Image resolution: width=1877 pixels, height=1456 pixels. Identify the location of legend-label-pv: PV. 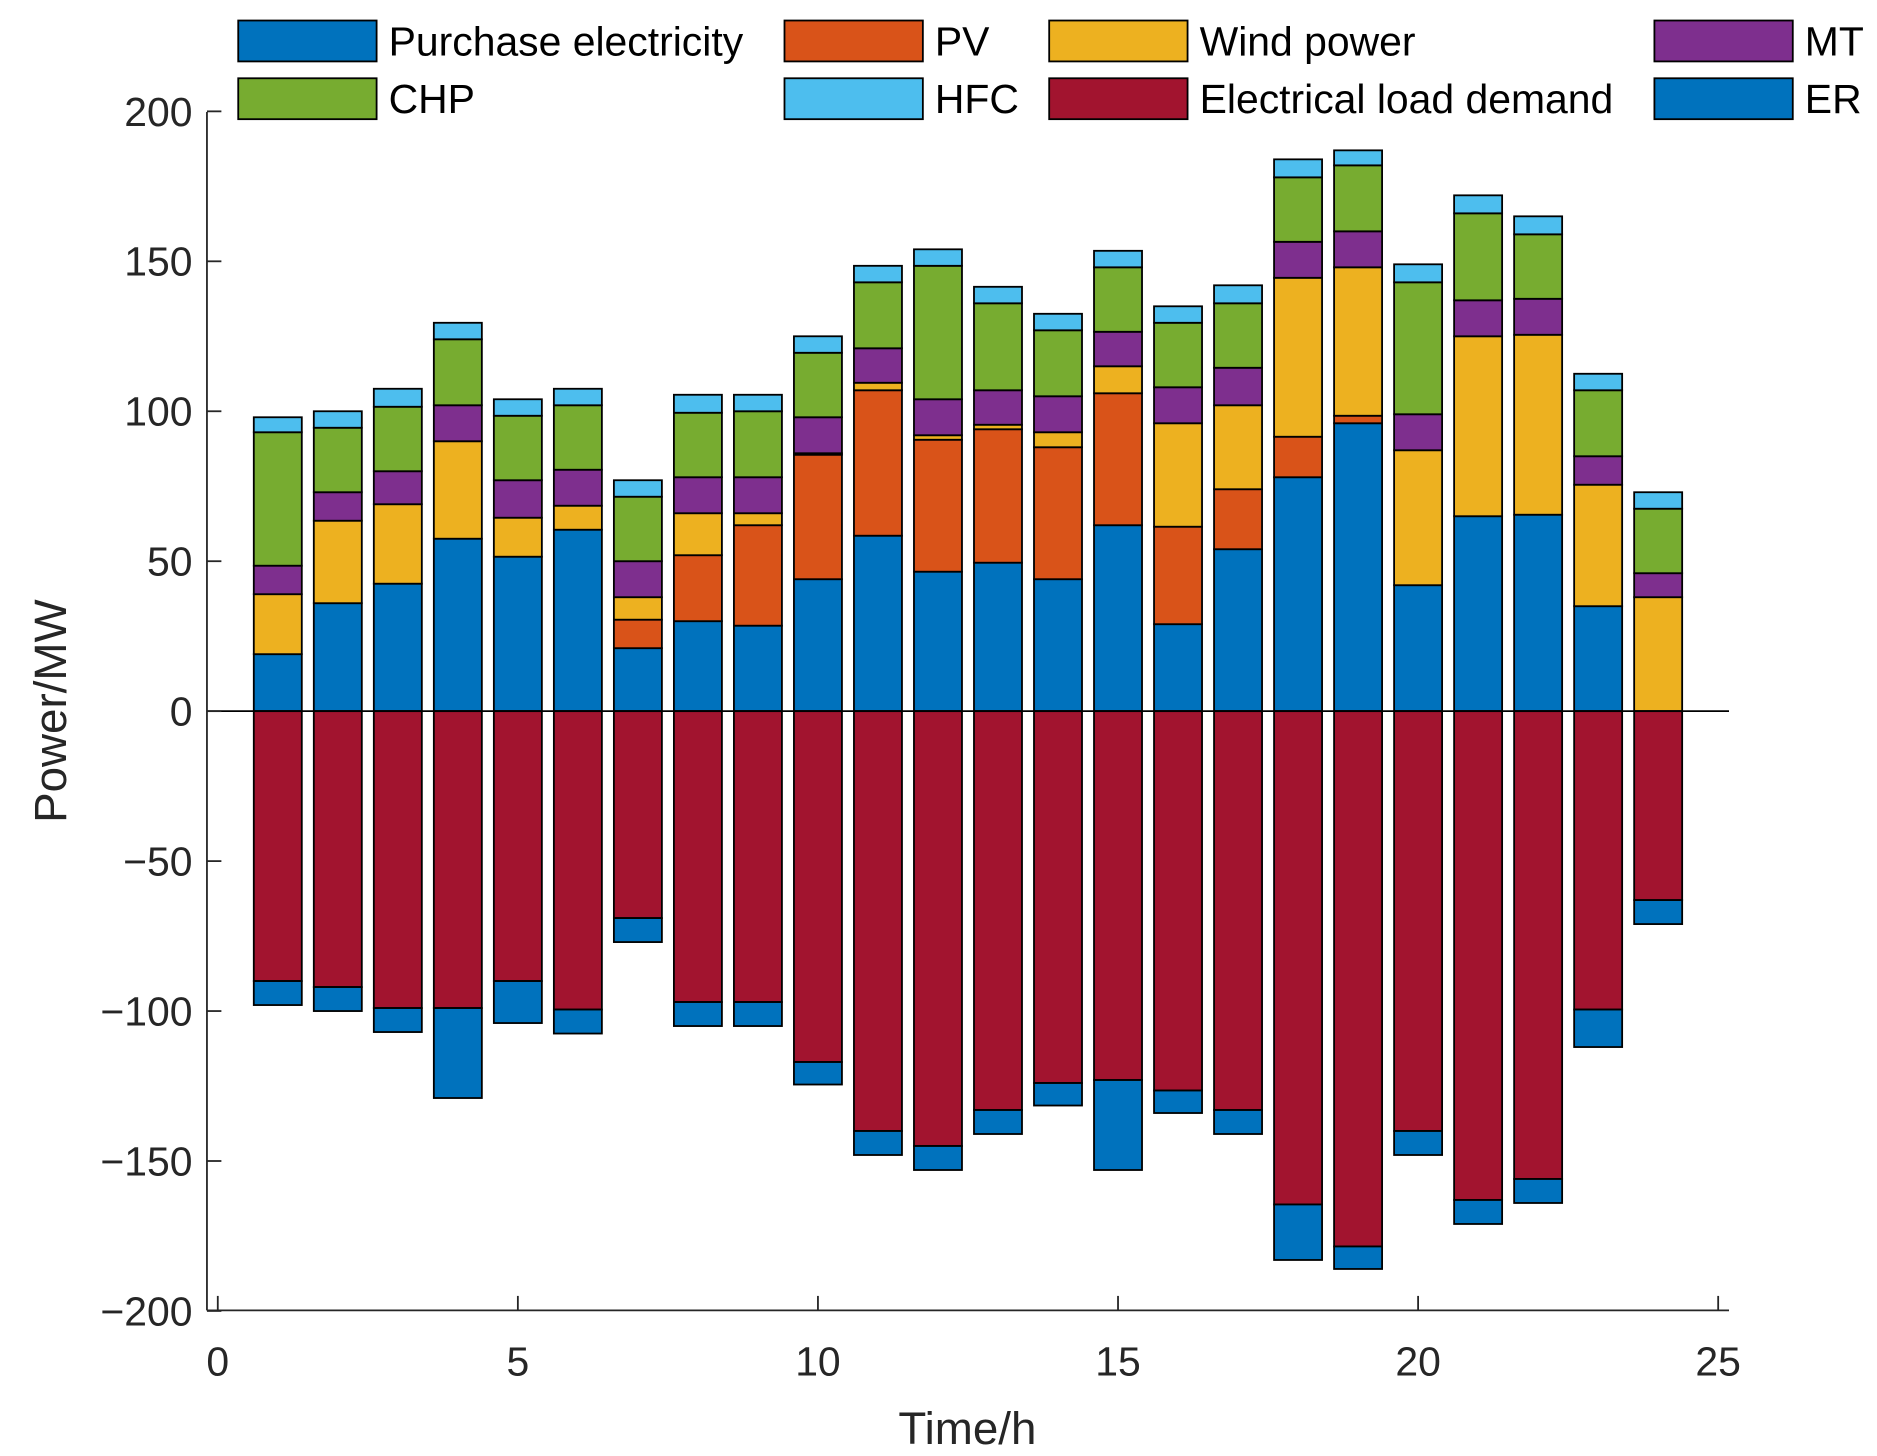
(962, 41).